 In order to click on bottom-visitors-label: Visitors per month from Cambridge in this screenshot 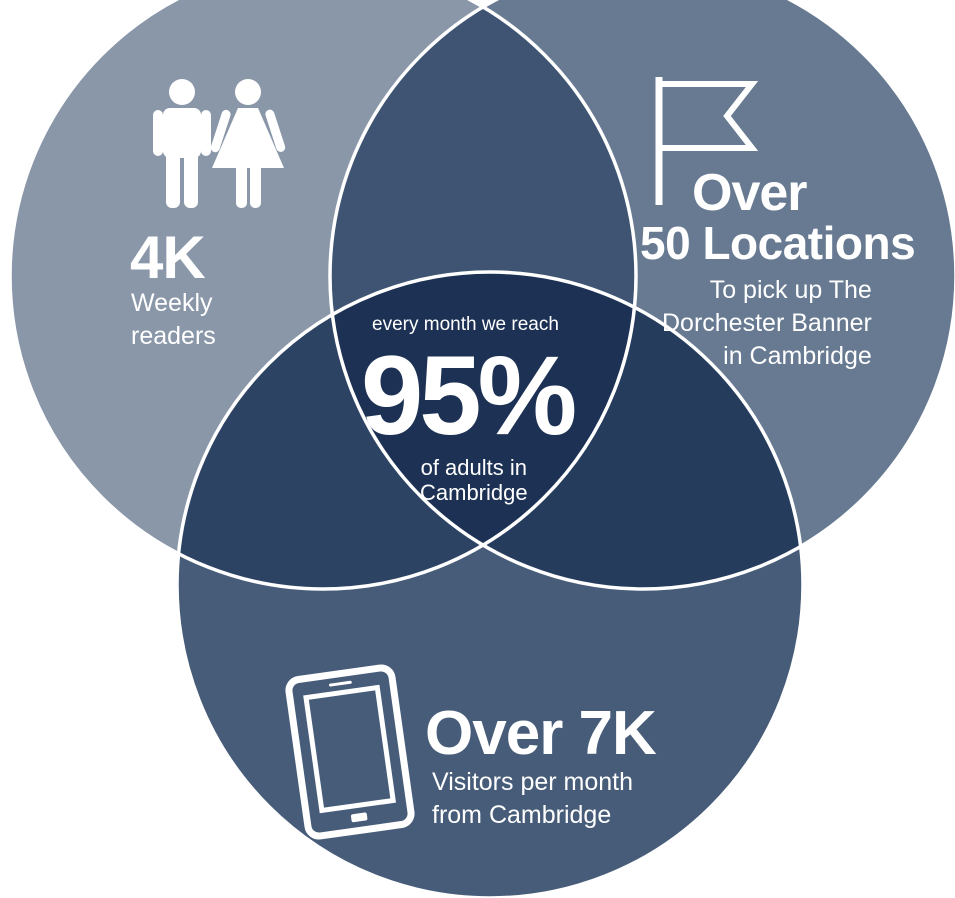, I will do `click(533, 798)`.